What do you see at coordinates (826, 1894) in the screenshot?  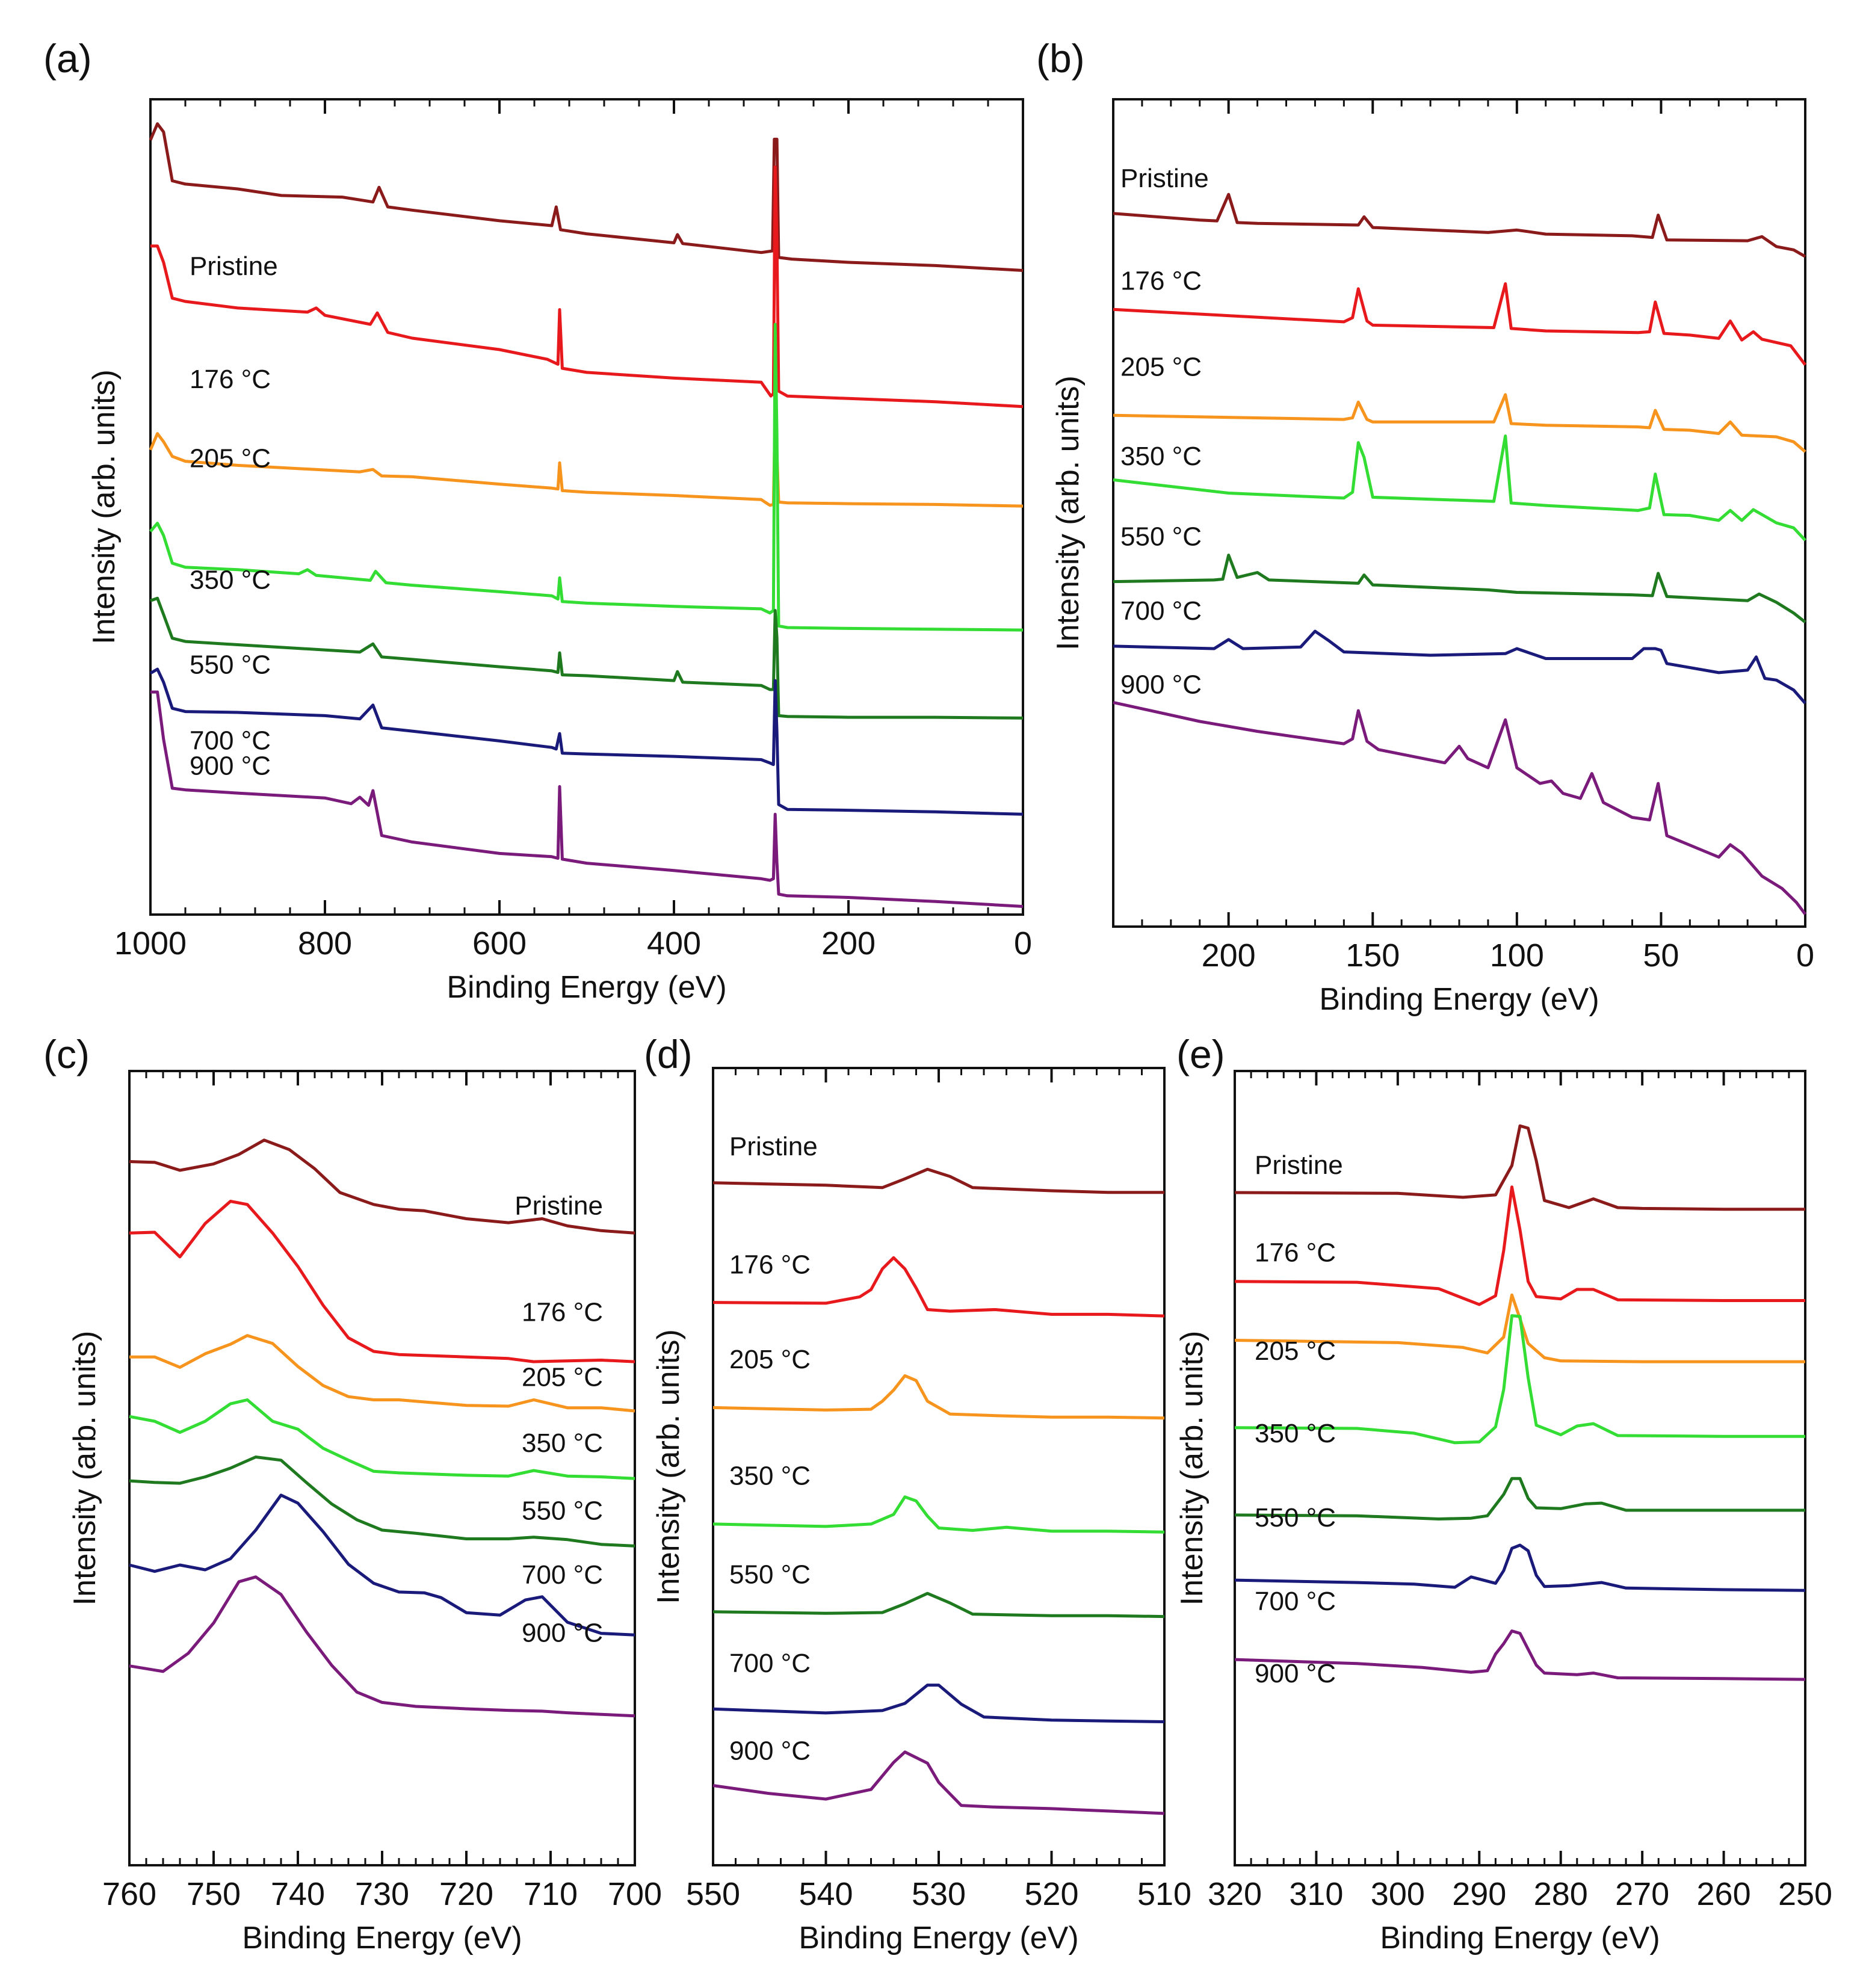 I see `x-tick-label: 540` at bounding box center [826, 1894].